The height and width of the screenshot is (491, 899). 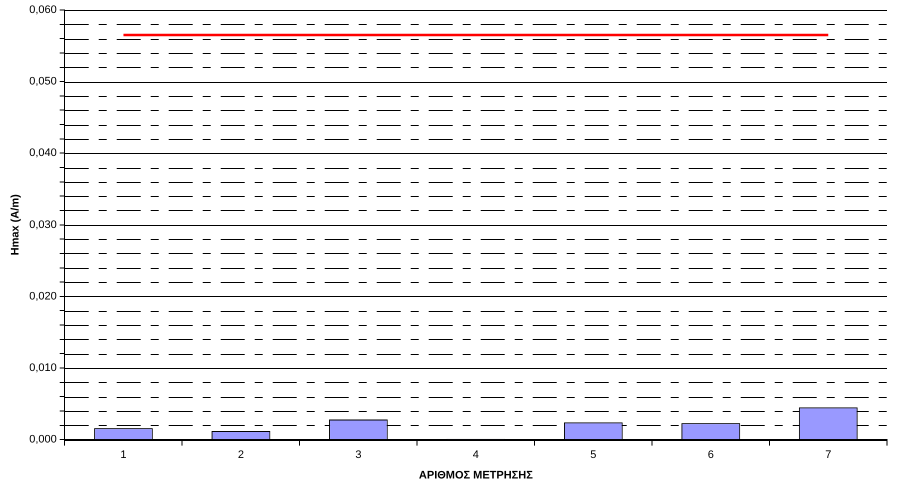 I want to click on x-tick-label: 3, so click(x=358, y=455).